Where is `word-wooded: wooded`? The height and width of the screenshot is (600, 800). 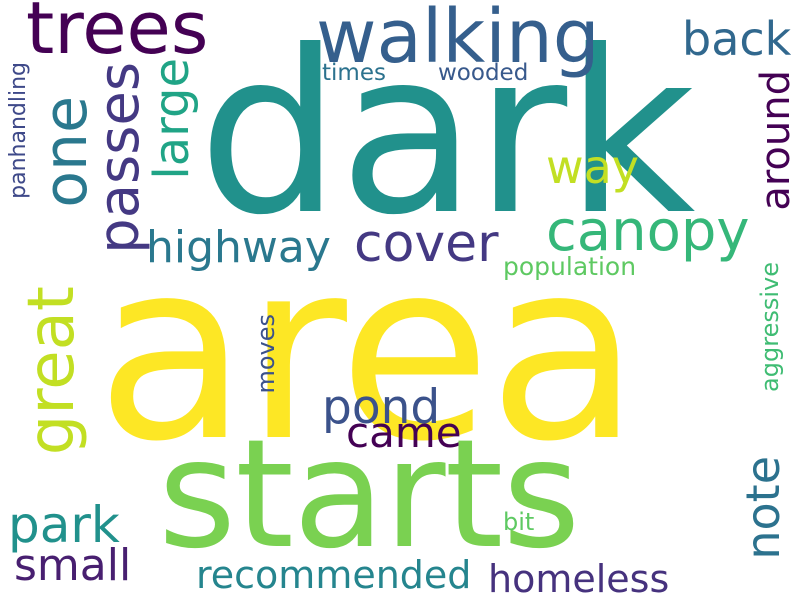 word-wooded: wooded is located at coordinates (483, 73).